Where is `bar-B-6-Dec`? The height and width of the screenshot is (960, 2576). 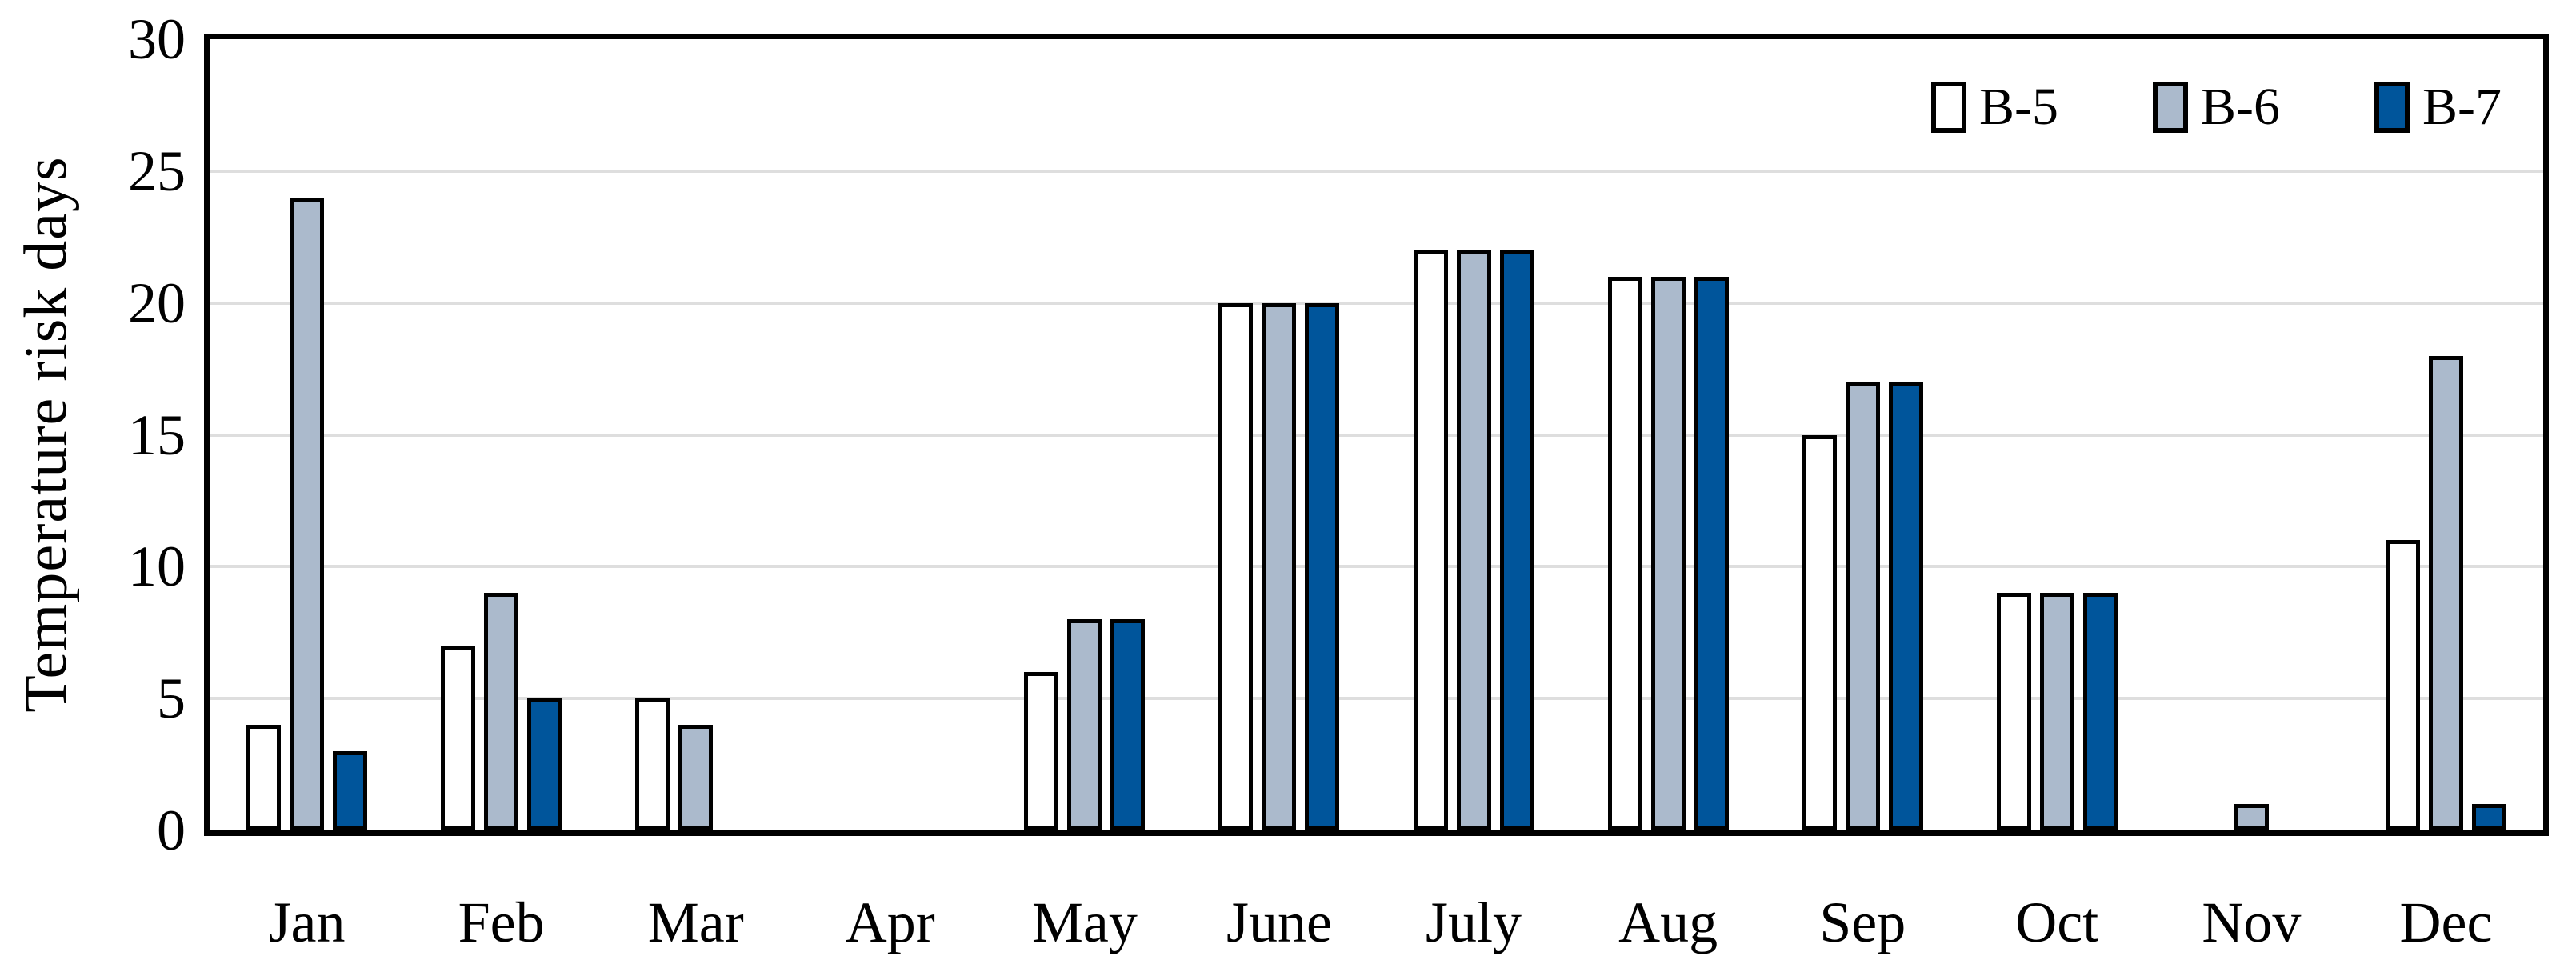
bar-B-6-Dec is located at coordinates (2445, 592).